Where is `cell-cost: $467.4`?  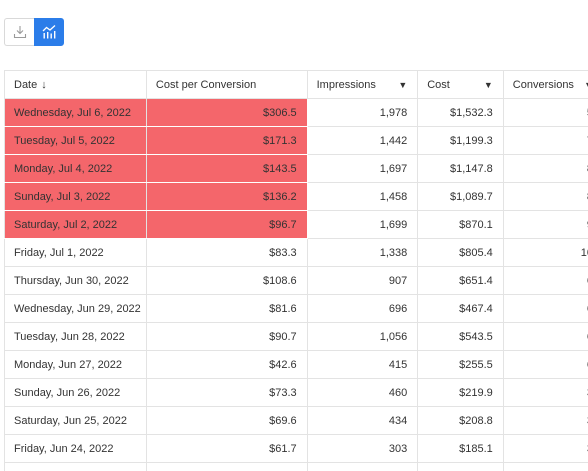
cell-cost: $467.4 is located at coordinates (461, 309).